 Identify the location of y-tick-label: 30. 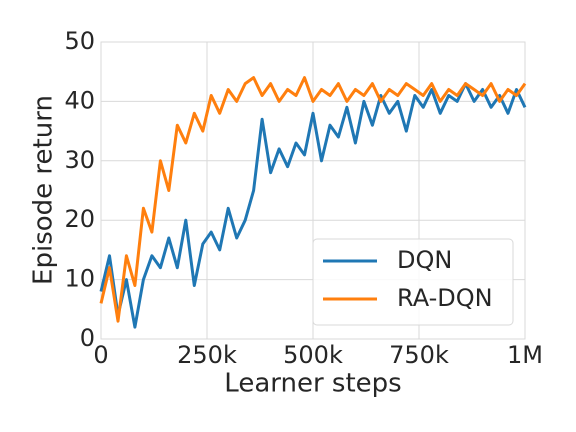
(79, 160).